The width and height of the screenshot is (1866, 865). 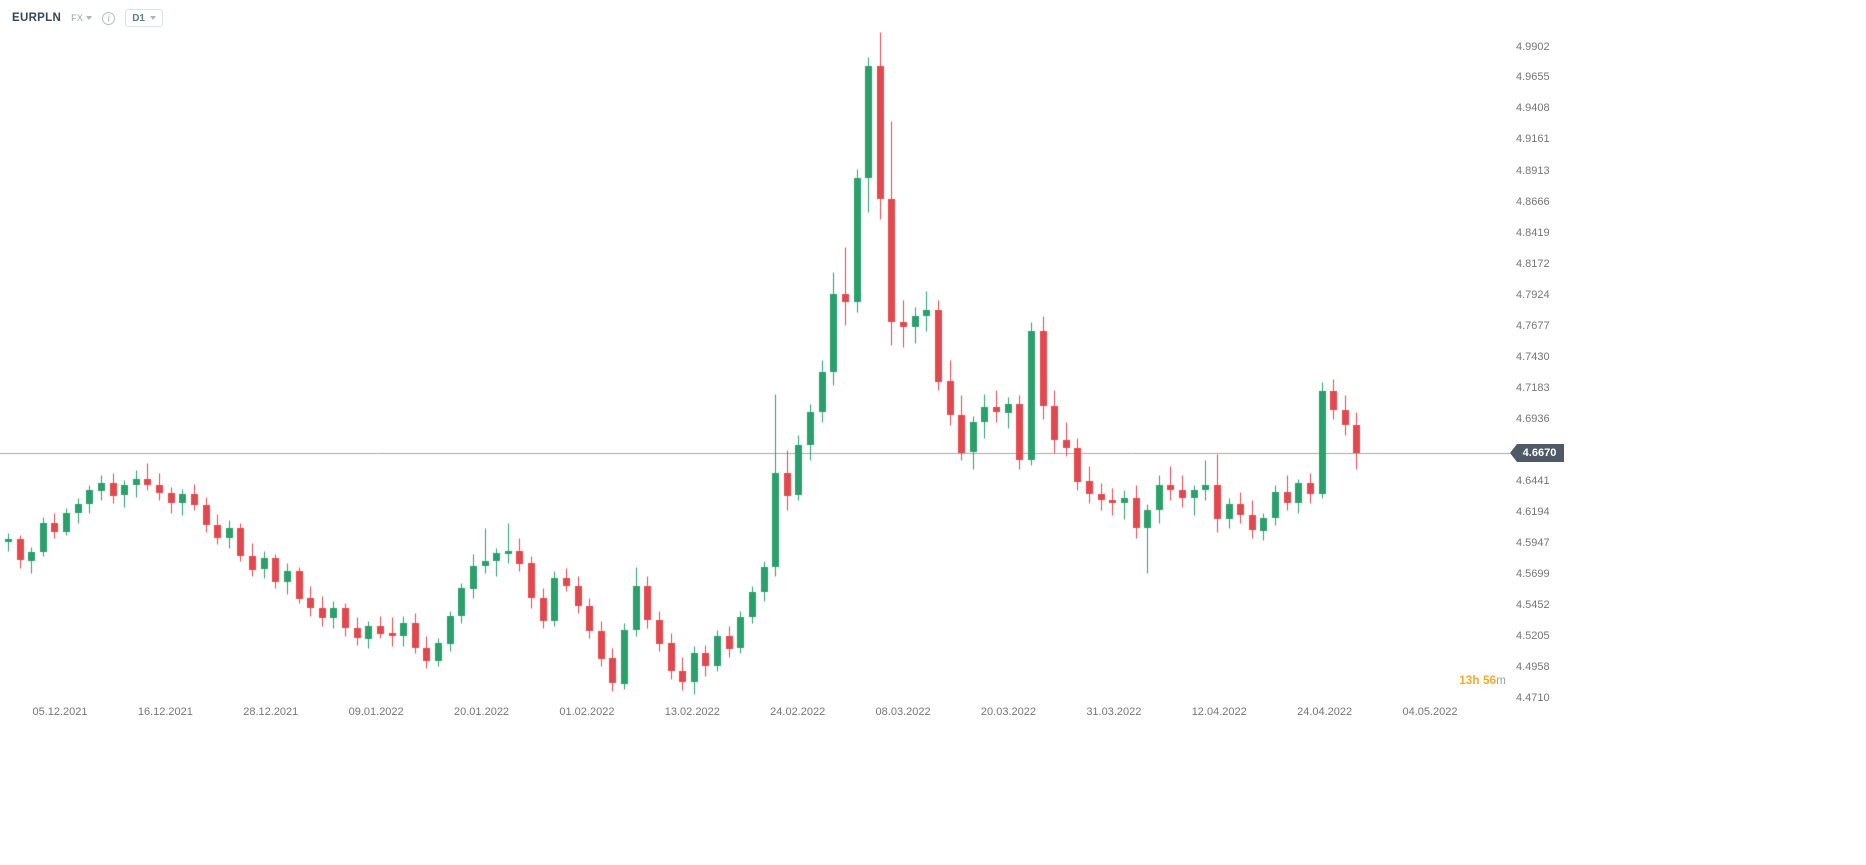 I want to click on price-axis-label: 4.7924, so click(x=1533, y=294).